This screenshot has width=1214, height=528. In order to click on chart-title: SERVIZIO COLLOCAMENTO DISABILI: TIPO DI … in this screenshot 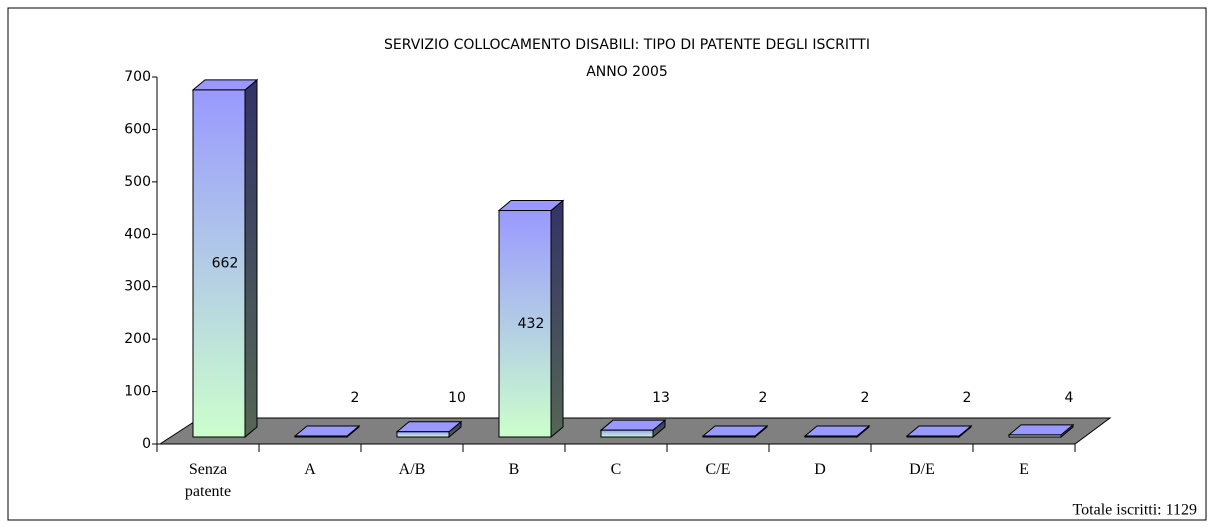, I will do `click(627, 45)`.